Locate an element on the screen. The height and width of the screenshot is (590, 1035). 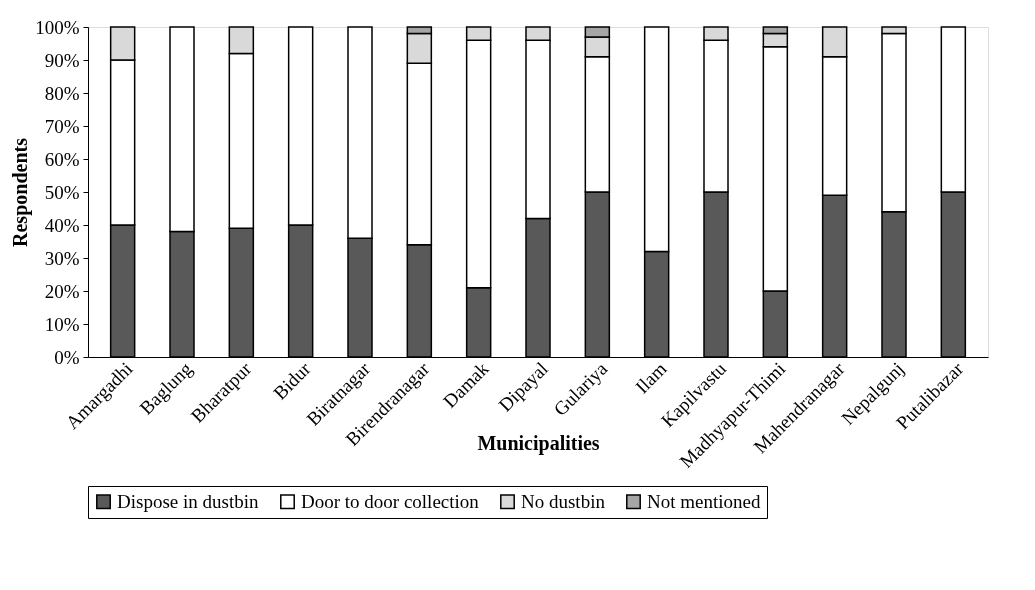
legend-label: Door to door collection is located at coordinates (390, 501).